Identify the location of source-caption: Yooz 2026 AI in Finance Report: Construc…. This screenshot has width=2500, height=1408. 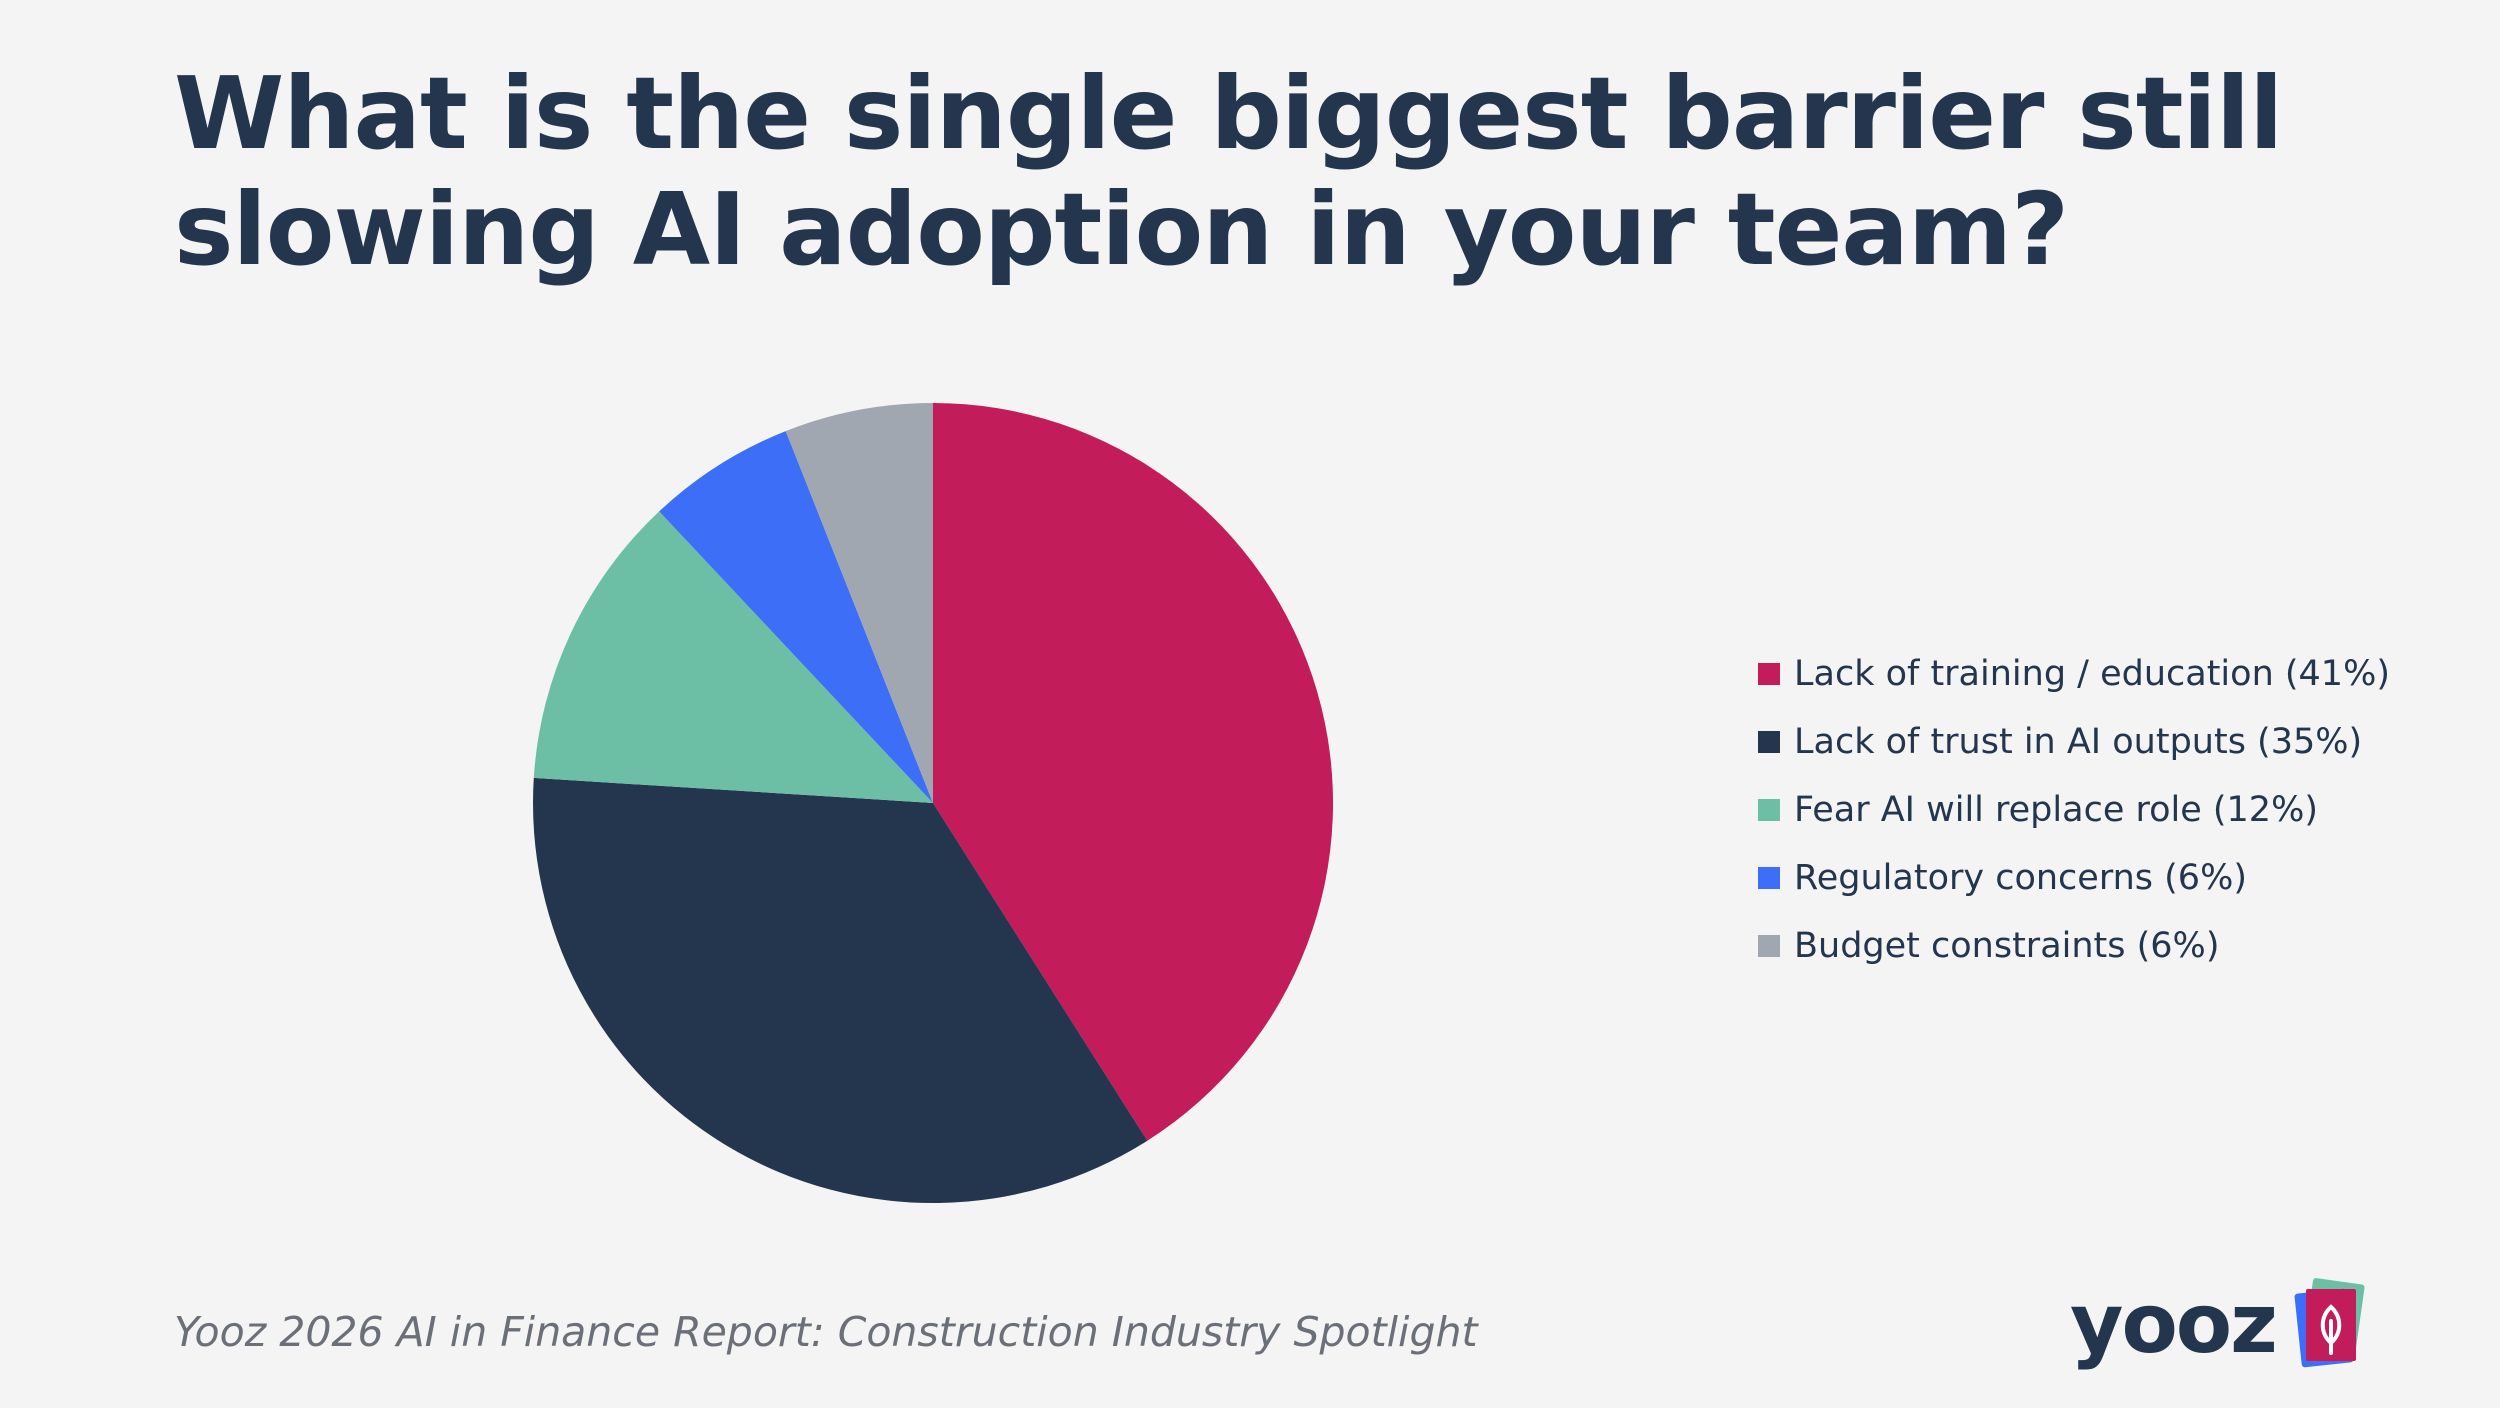
(826, 1332).